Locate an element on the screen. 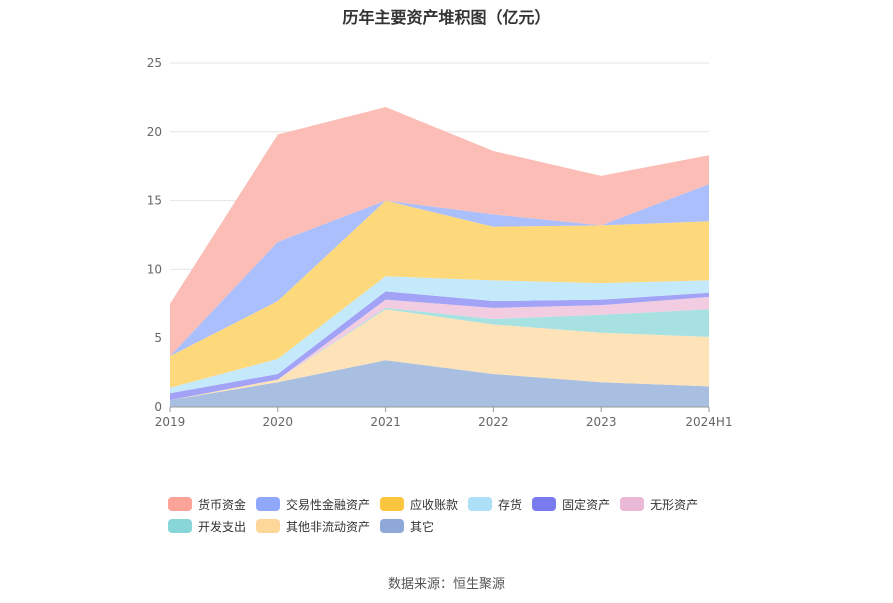 The height and width of the screenshot is (603, 893). x-tick-label: 2020 is located at coordinates (278, 422).